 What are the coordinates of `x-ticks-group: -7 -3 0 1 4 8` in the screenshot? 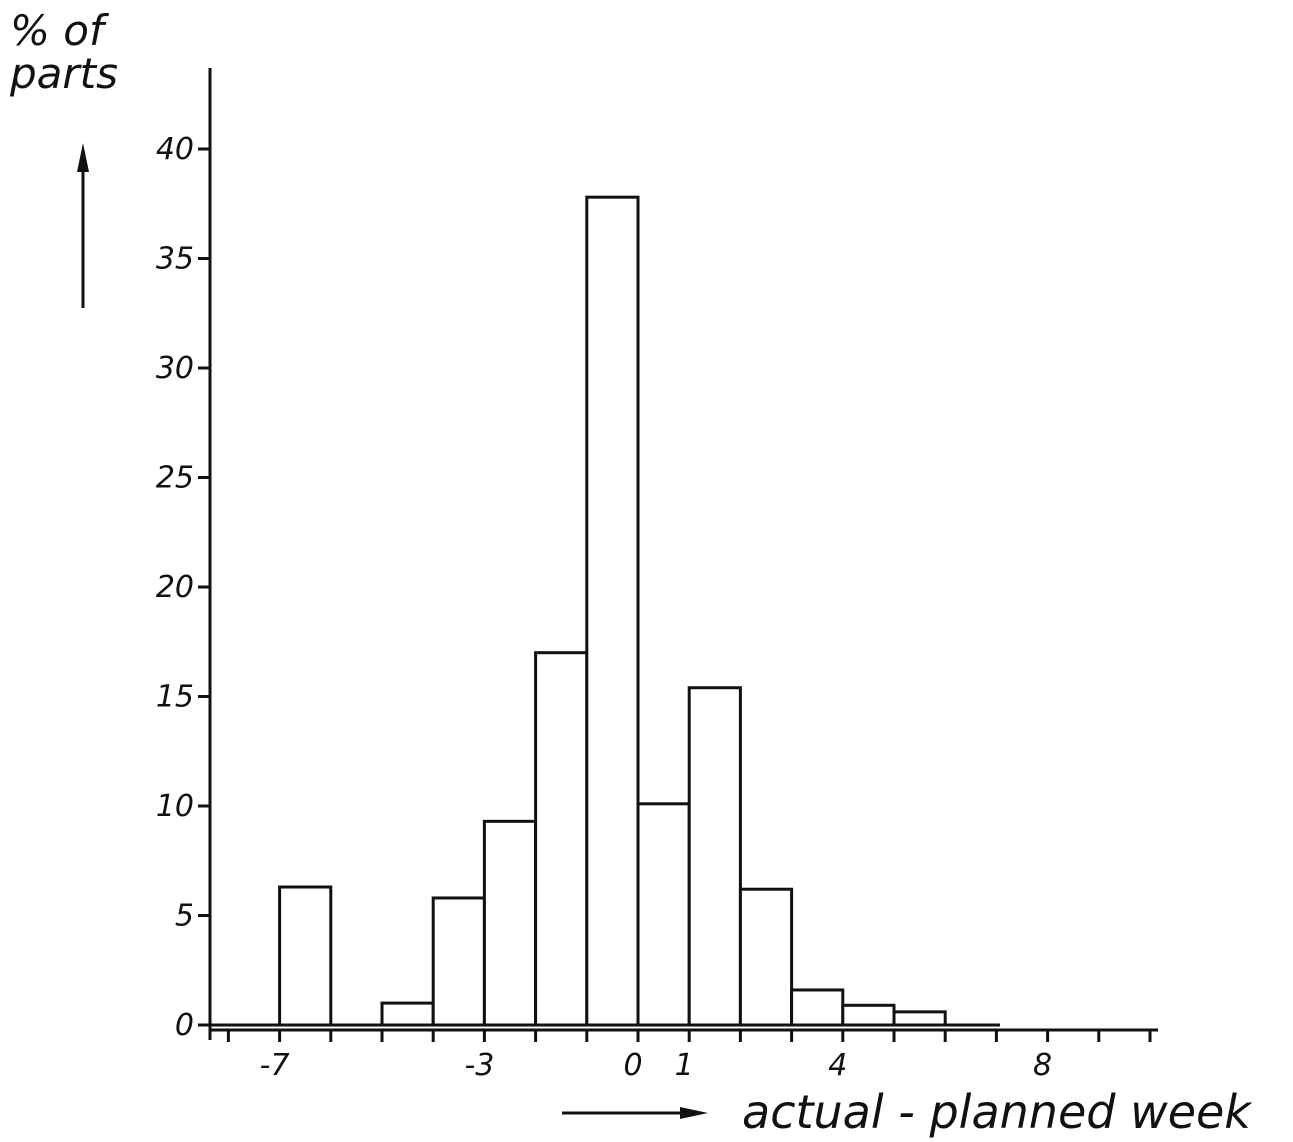 It's located at (689, 1056).